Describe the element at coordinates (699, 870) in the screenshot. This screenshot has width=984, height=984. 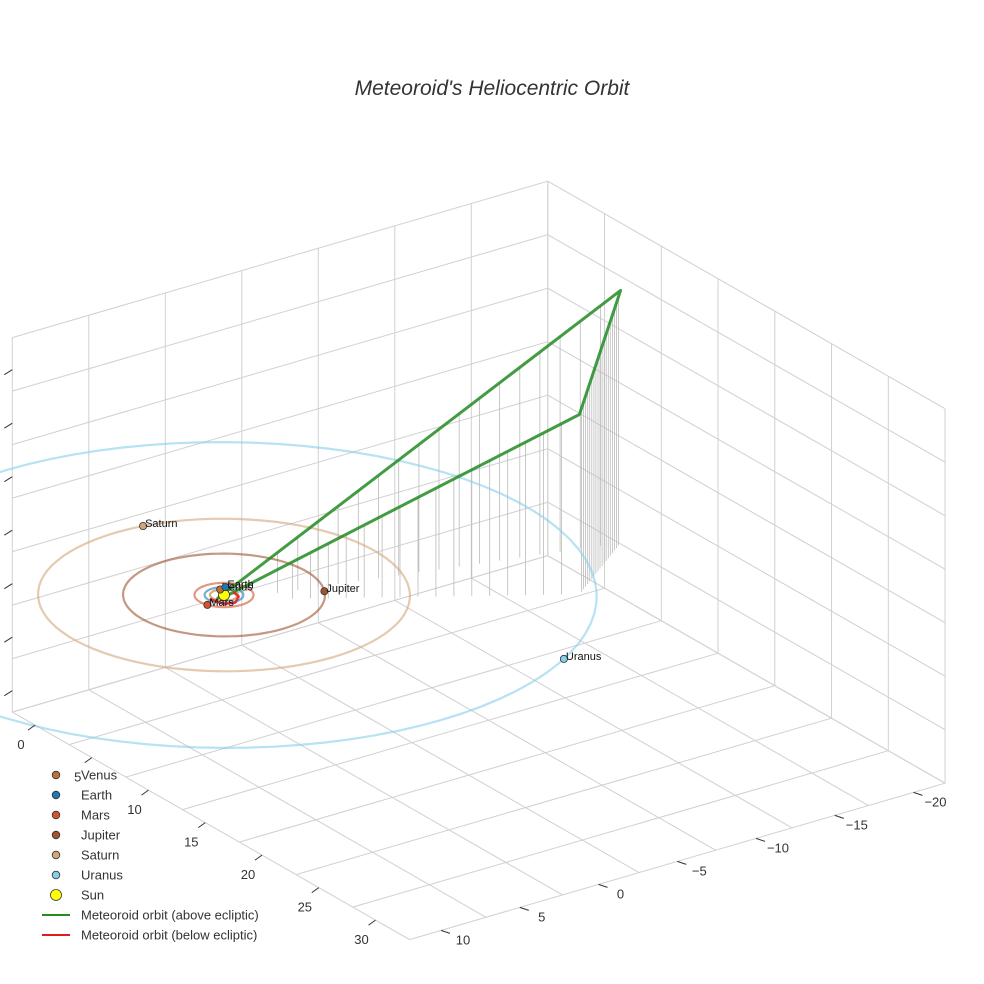
I see `y-tick-label: −5` at that location.